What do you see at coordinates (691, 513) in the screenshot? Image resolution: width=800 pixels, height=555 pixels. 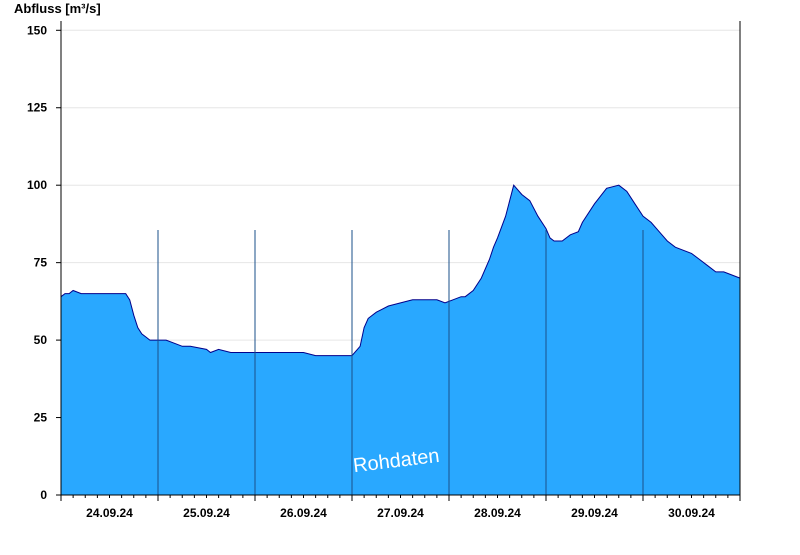 I see `x-tick-label: 30.09.24` at bounding box center [691, 513].